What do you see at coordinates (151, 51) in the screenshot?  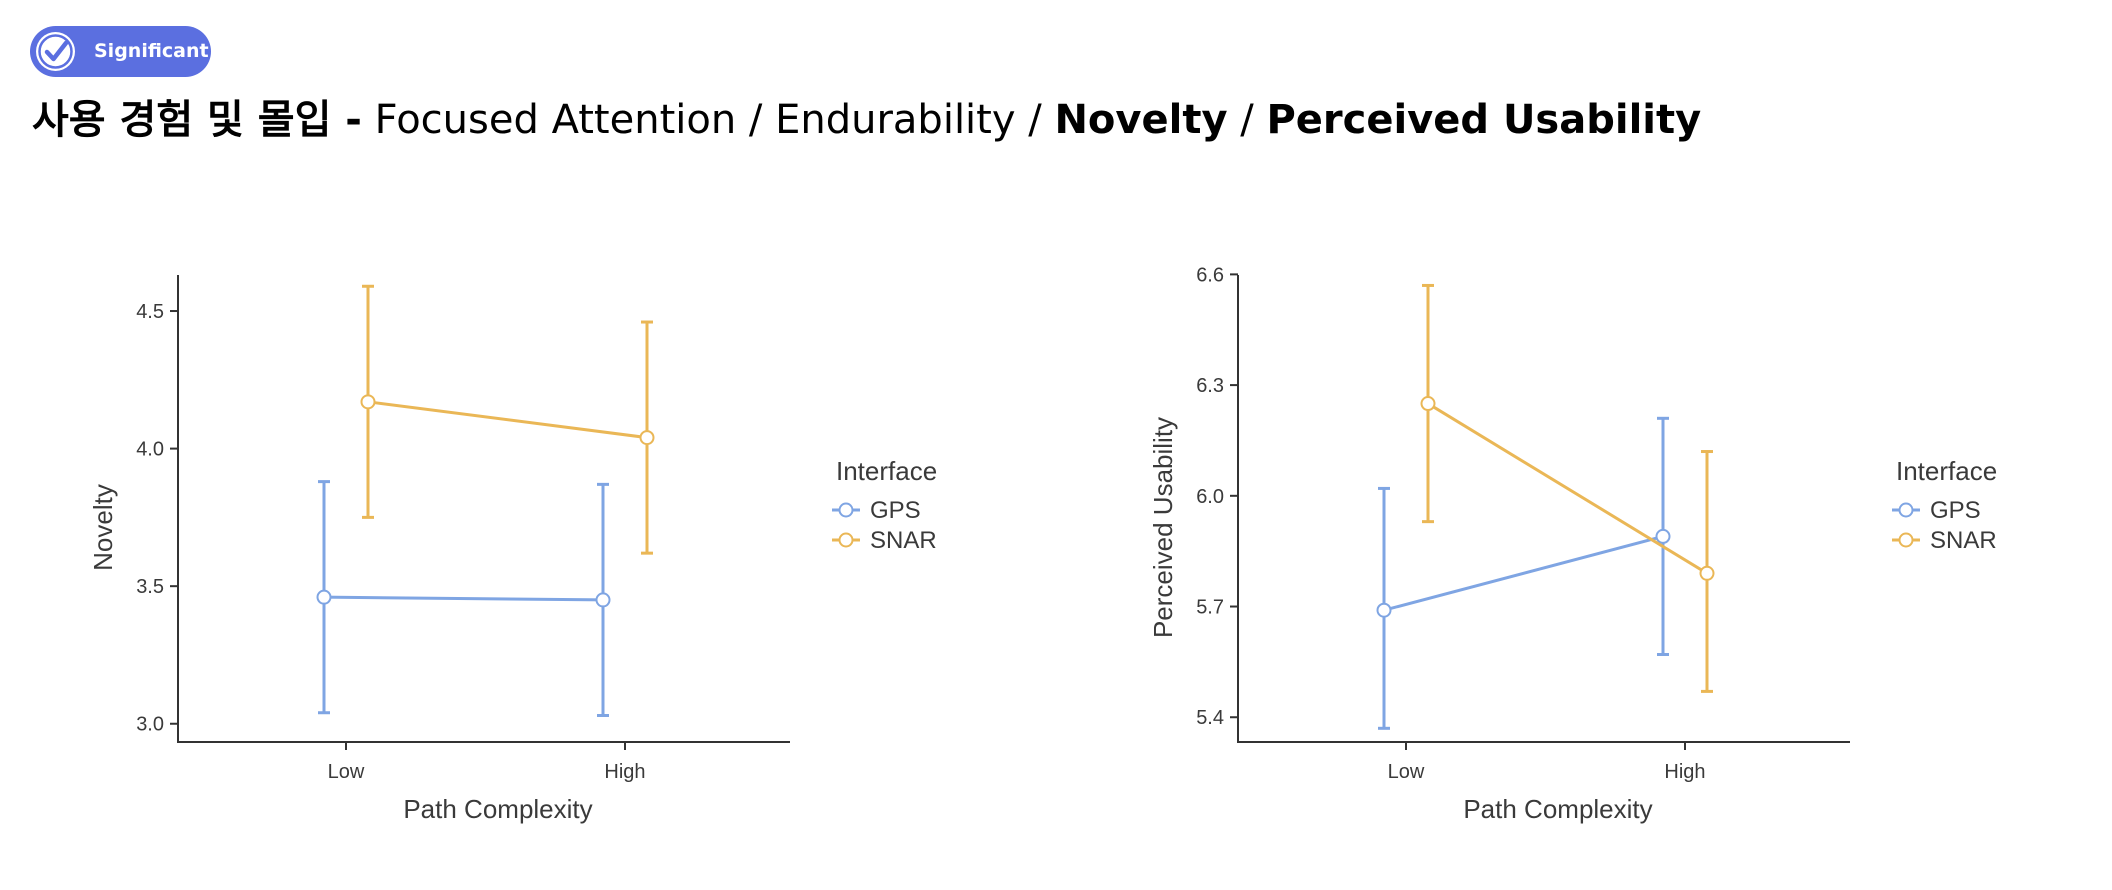 I see `badge-label: Significant` at bounding box center [151, 51].